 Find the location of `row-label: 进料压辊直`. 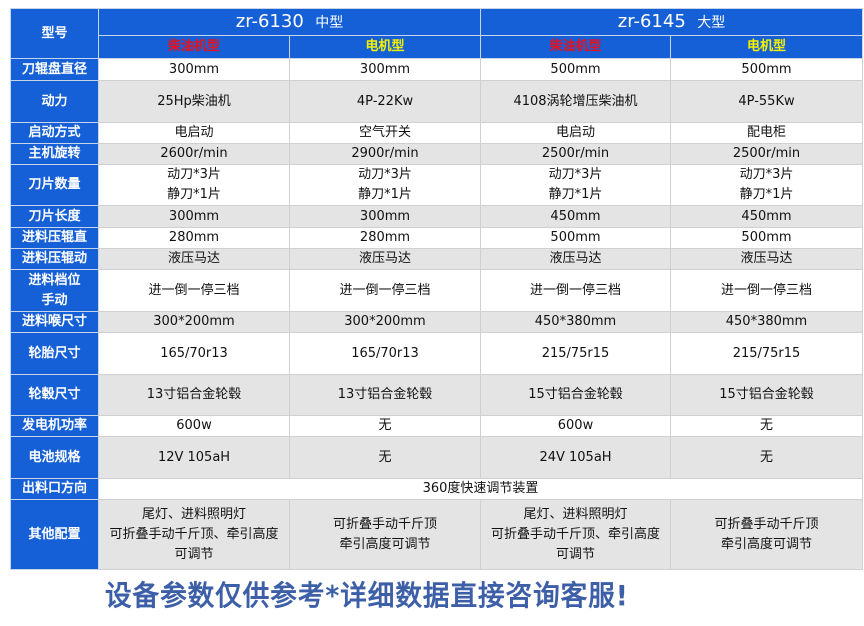

row-label: 进料压辊直 is located at coordinates (54, 238).